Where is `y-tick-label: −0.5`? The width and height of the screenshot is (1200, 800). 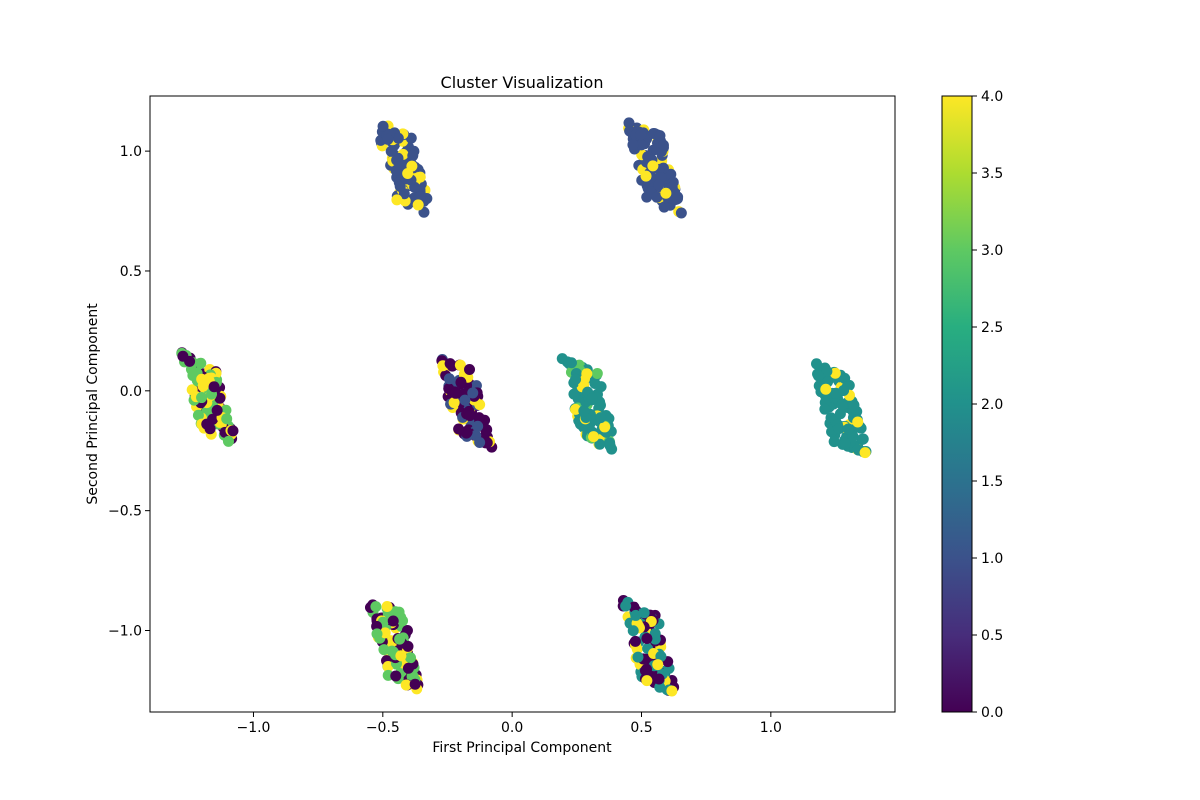
y-tick-label: −0.5 is located at coordinates (125, 512).